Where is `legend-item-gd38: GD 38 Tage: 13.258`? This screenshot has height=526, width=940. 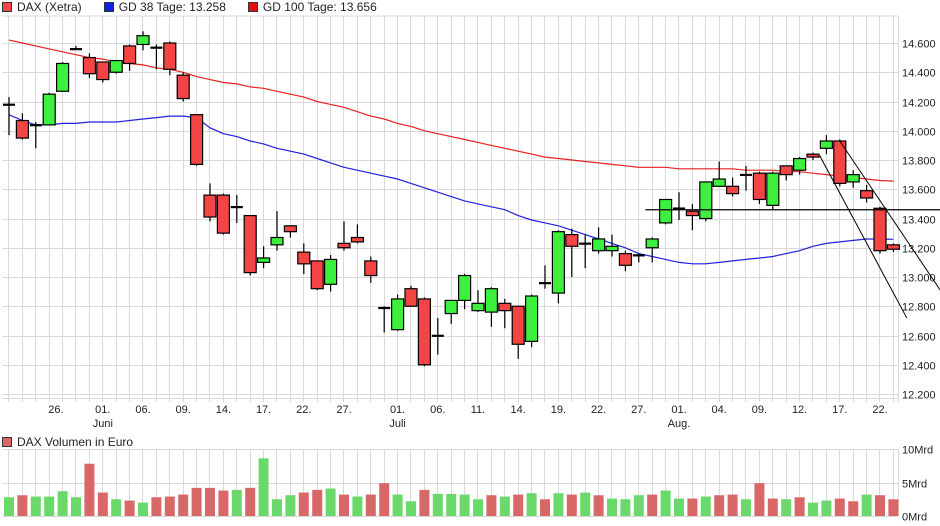
legend-item-gd38: GD 38 Tage: 13.258 is located at coordinates (164, 7).